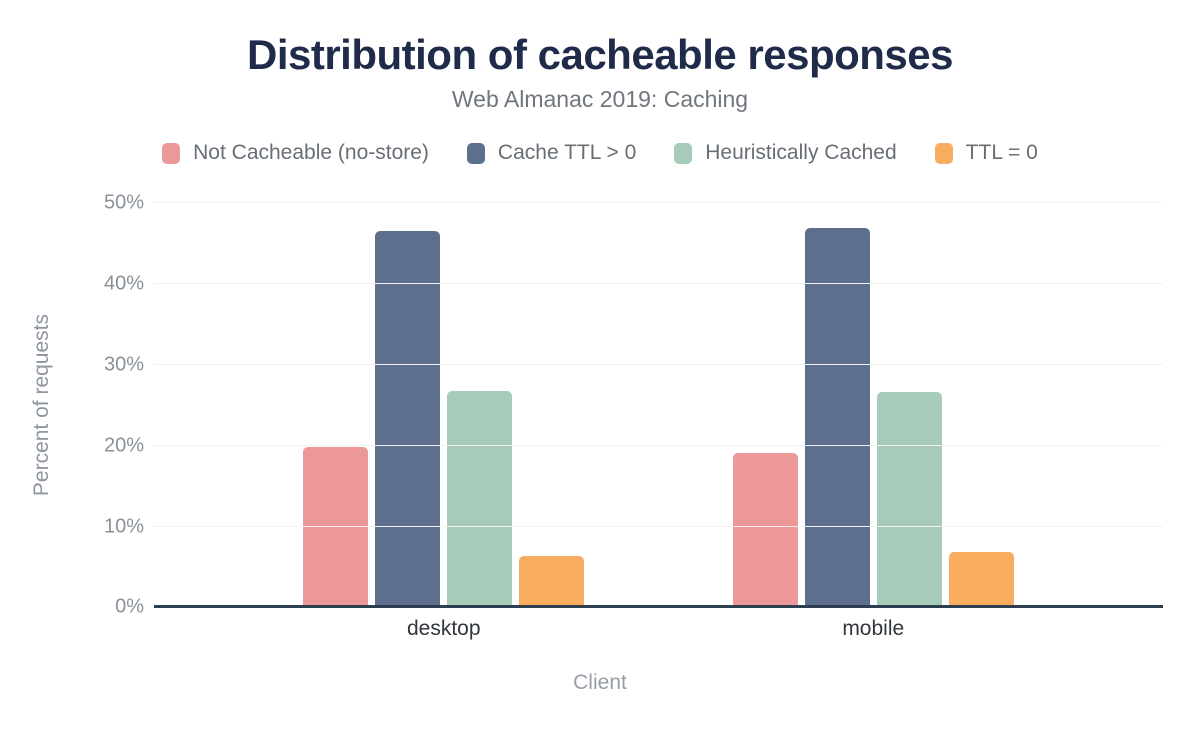  I want to click on chart-title: Distribution of cacheable responses, so click(600, 54).